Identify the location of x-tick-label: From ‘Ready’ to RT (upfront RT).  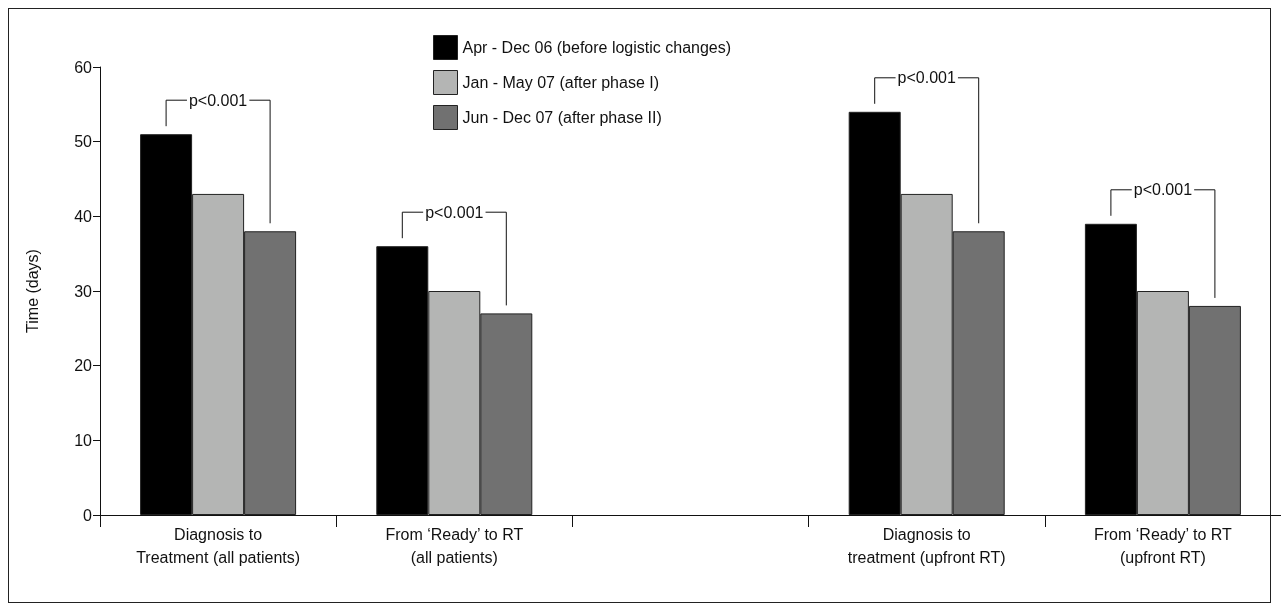
(1163, 546).